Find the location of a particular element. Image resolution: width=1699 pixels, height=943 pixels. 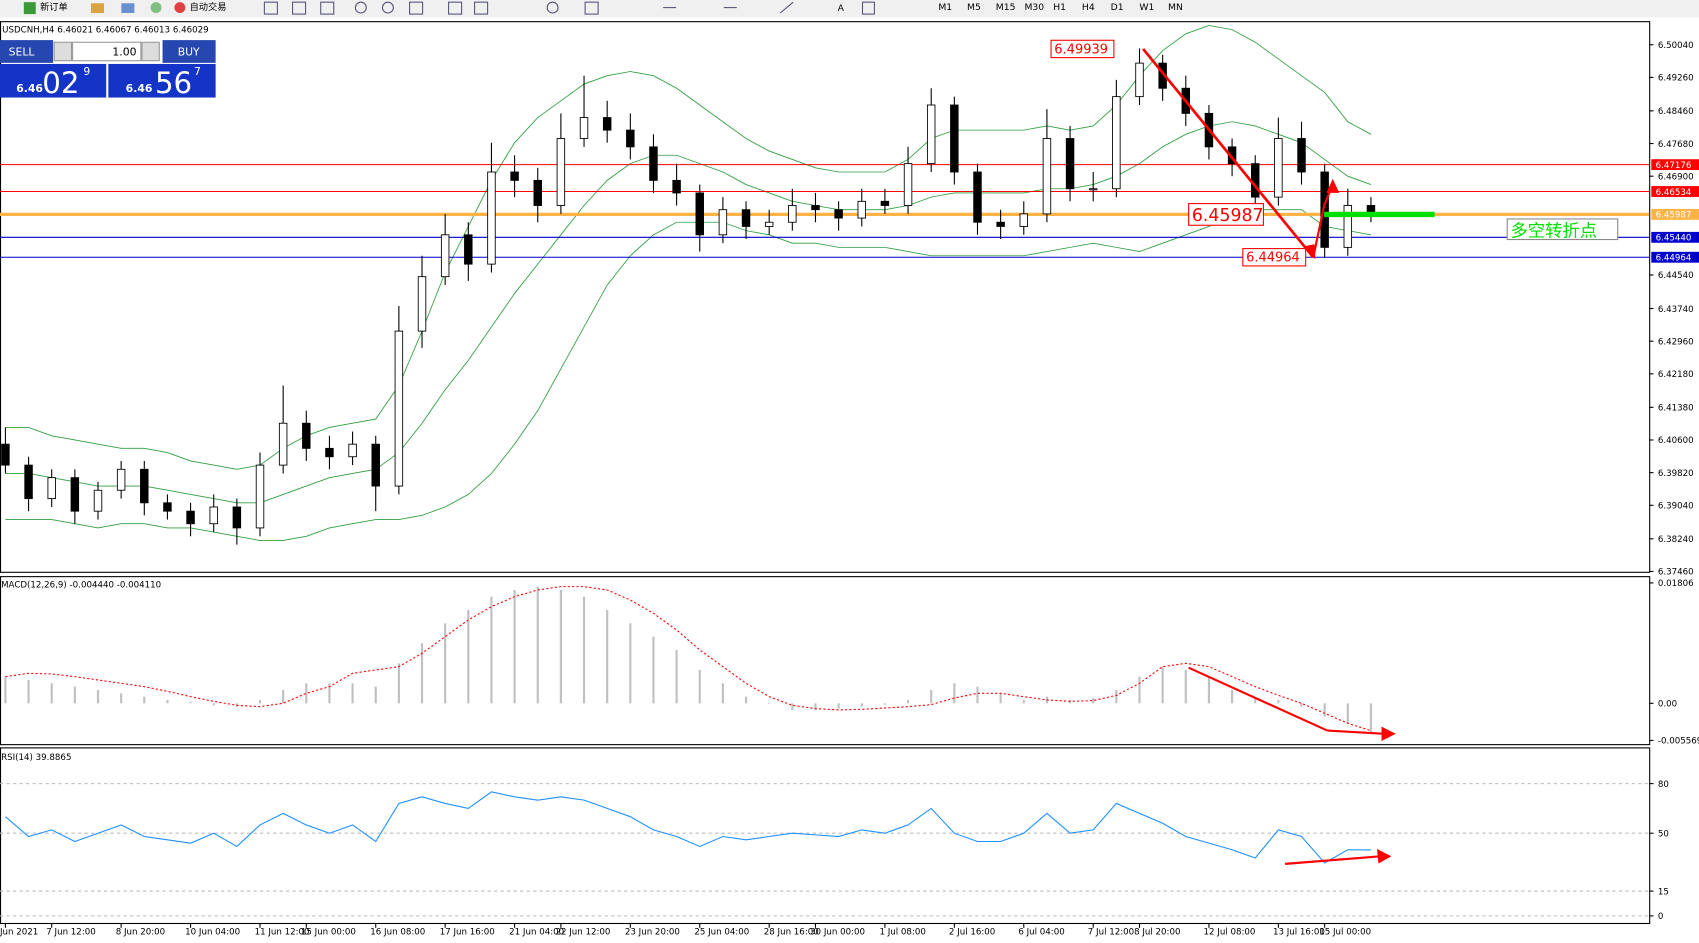

x-tick-label: Jun 2021 is located at coordinates (19, 932).